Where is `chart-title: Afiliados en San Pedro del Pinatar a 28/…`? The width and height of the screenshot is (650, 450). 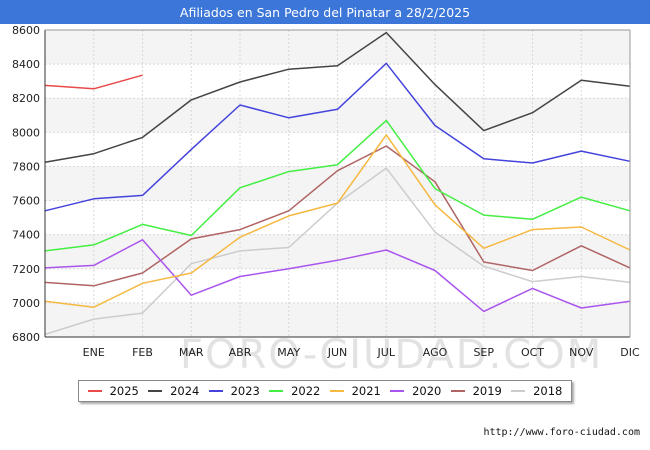 chart-title: Afiliados en San Pedro del Pinatar a 28/… is located at coordinates (325, 12).